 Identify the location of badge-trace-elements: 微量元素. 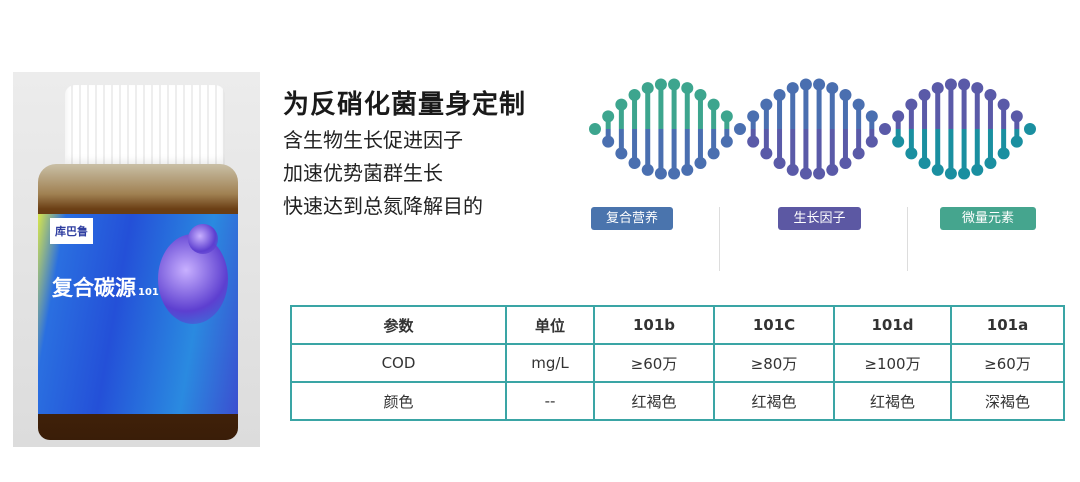
(988, 218).